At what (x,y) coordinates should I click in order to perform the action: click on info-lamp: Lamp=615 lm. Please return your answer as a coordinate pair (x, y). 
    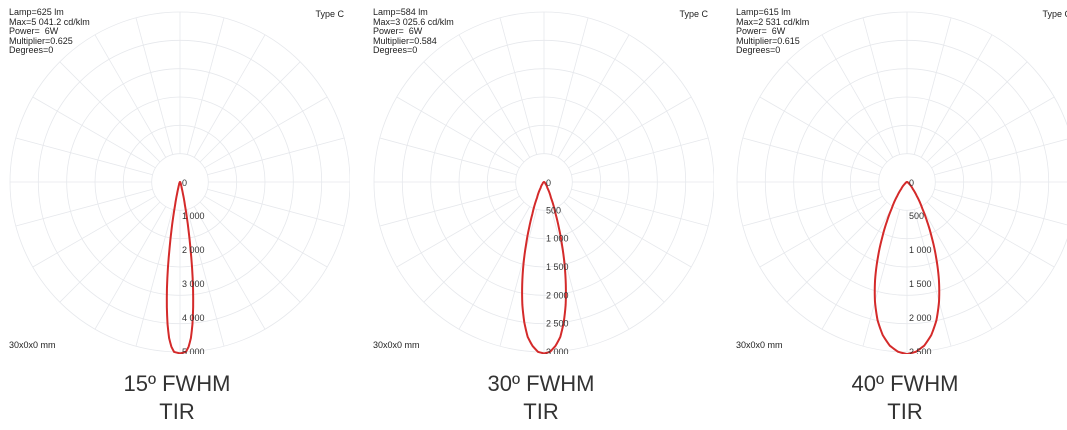
    Looking at the image, I should click on (763, 12).